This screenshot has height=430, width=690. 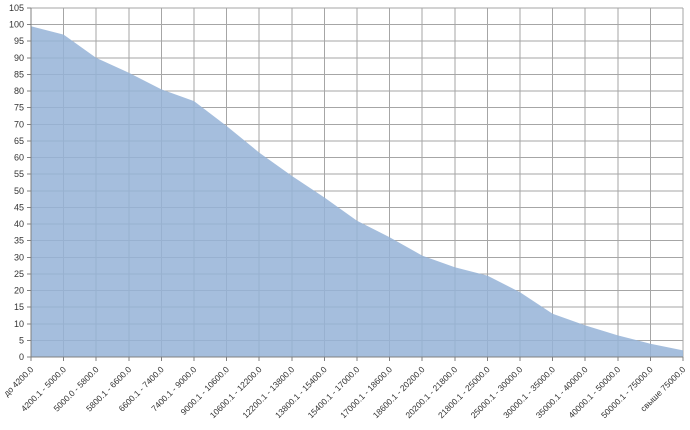 I want to click on y-tick-label: 30, so click(x=19, y=257).